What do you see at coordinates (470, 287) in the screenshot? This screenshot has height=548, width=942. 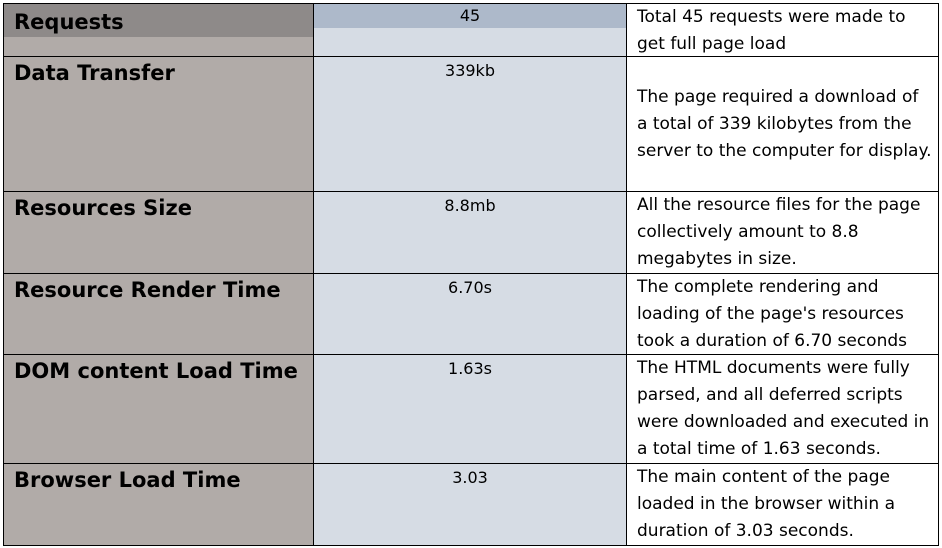 I see `metric-value: 6.70s` at bounding box center [470, 287].